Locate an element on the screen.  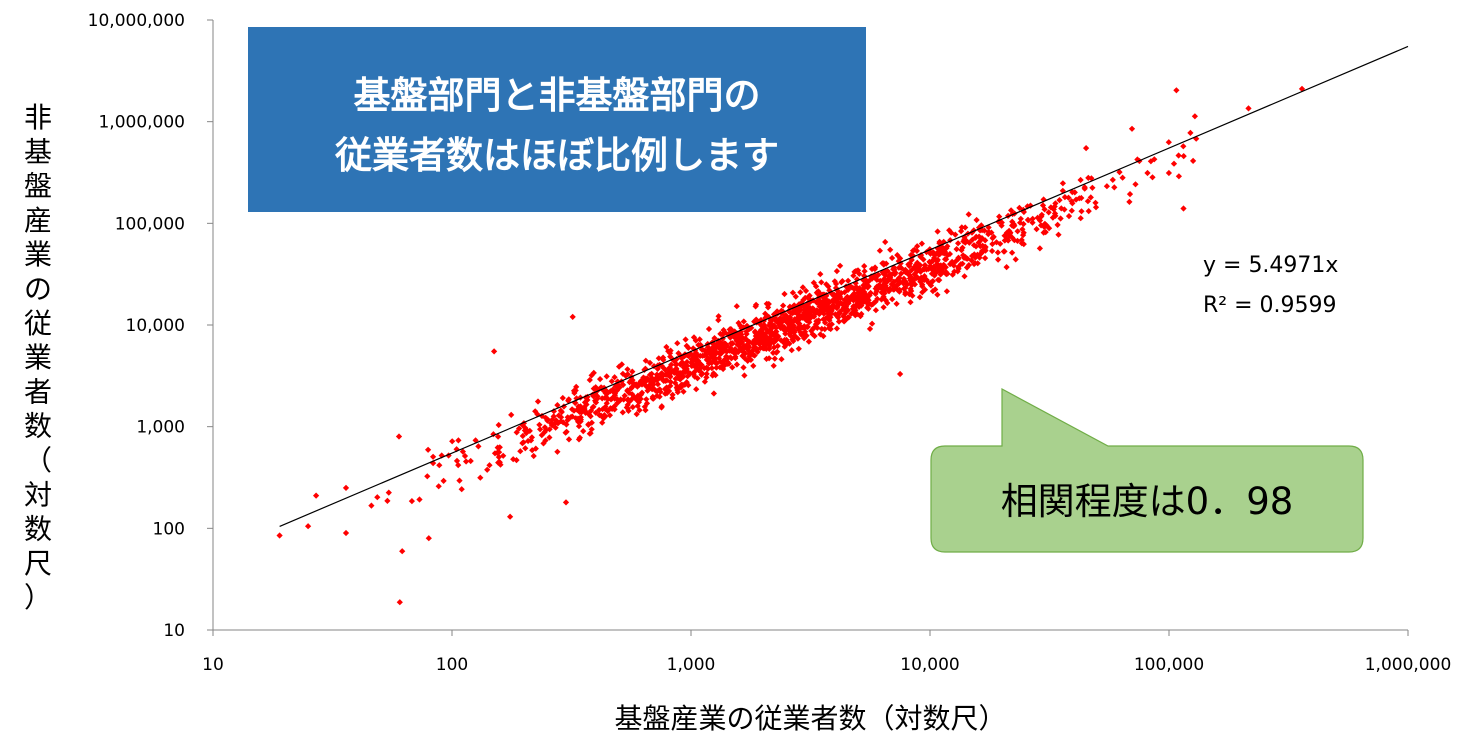
y-tick-label: 100 is located at coordinates (169, 529).